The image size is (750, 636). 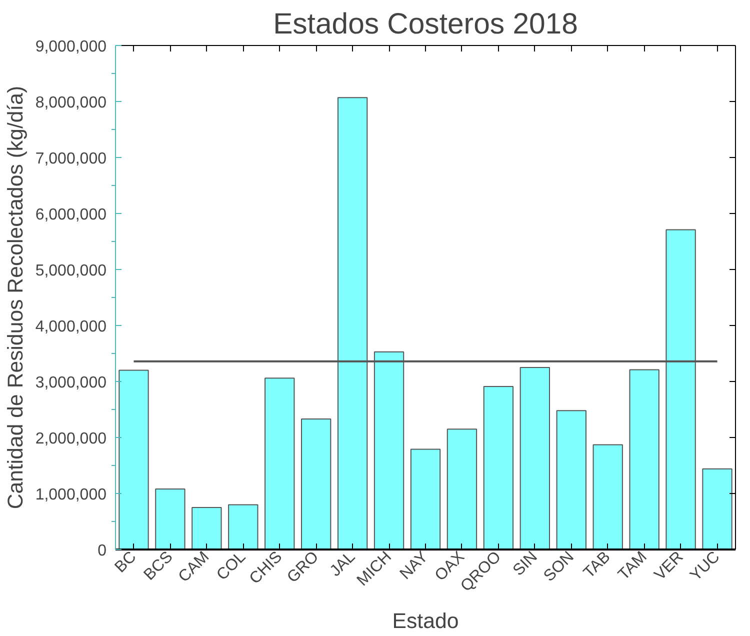 I want to click on y-tick-label: 0, so click(x=102, y=551).